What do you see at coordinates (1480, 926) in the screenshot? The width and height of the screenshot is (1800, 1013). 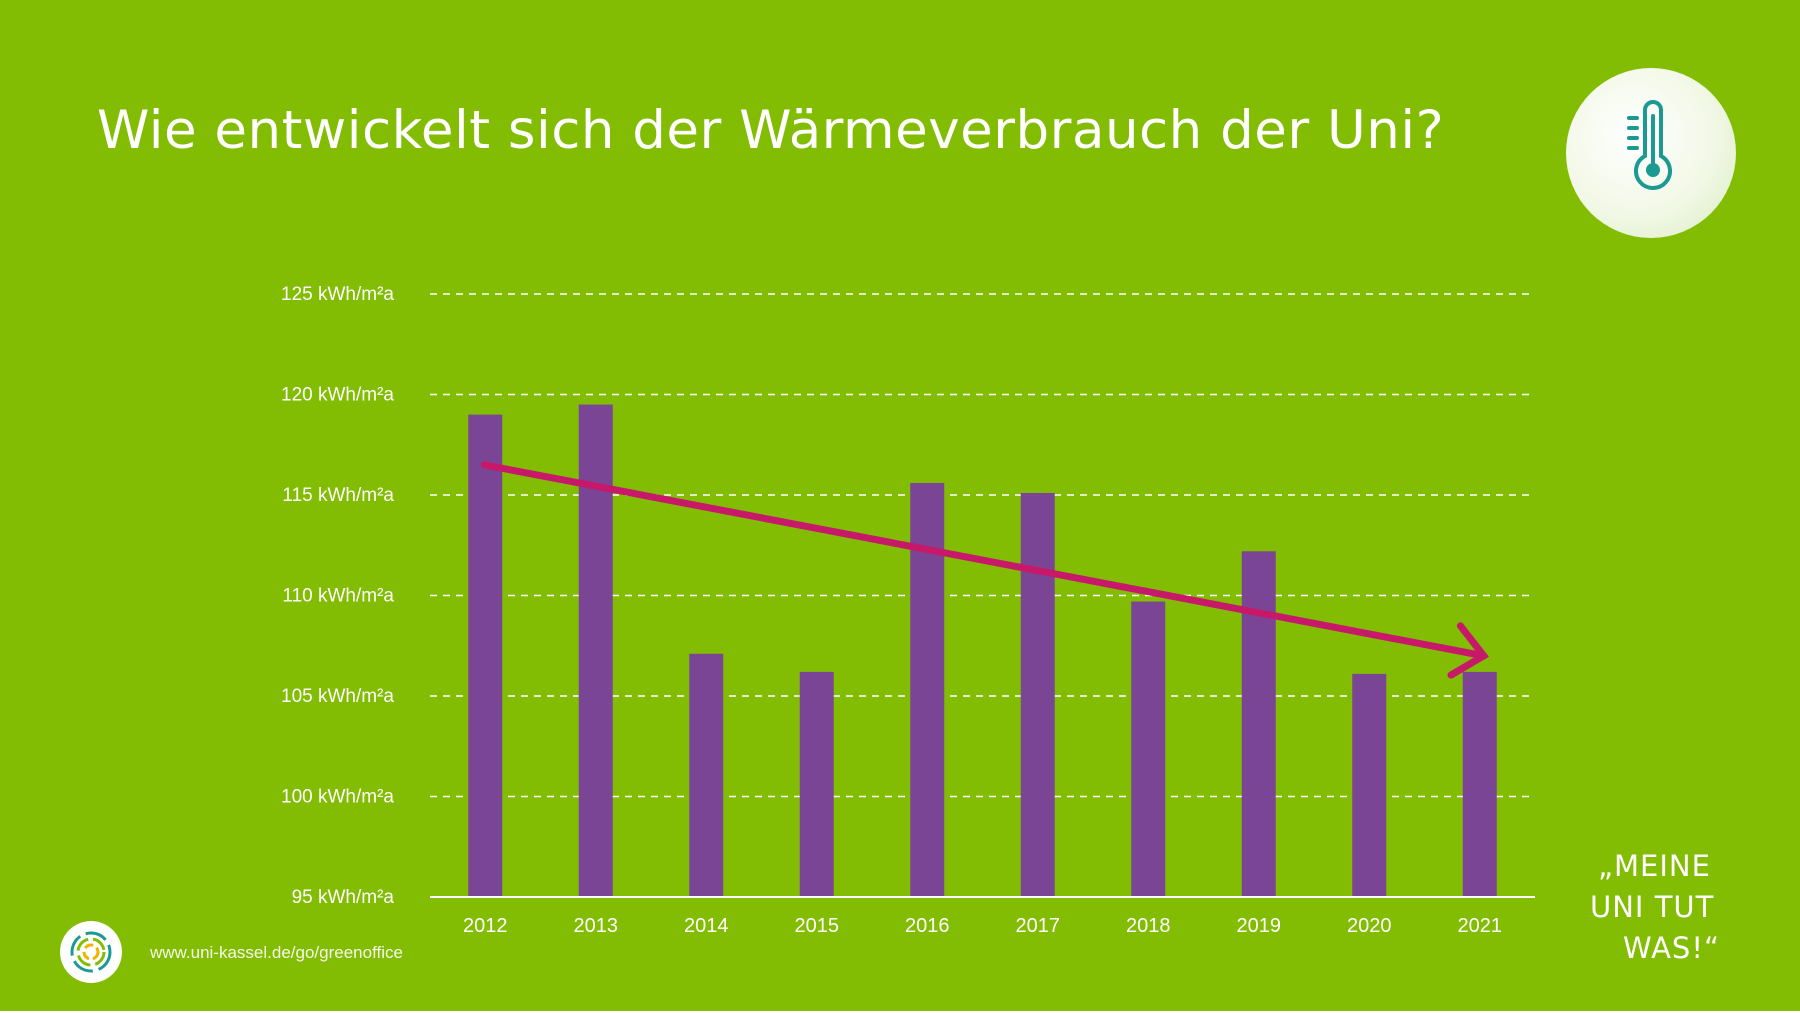 I see `x-tick-label: 2021` at bounding box center [1480, 926].